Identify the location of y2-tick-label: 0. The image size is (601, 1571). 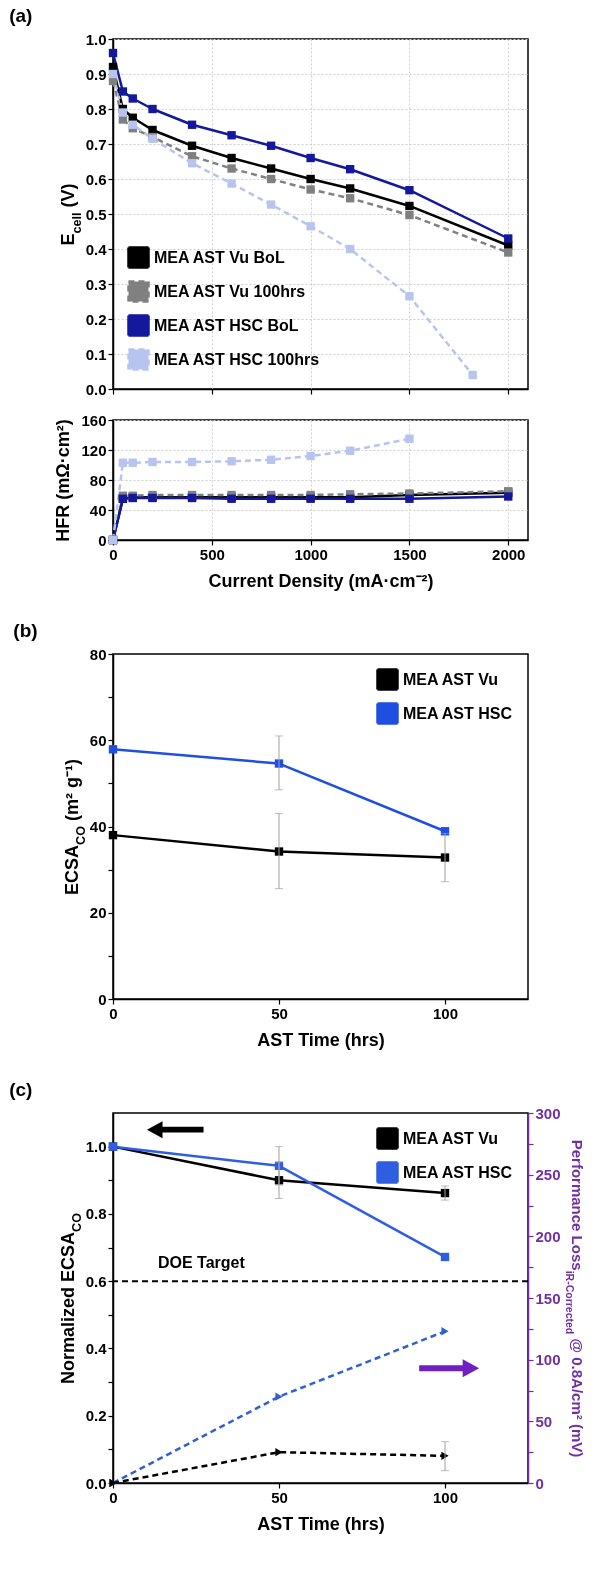
(539, 1483).